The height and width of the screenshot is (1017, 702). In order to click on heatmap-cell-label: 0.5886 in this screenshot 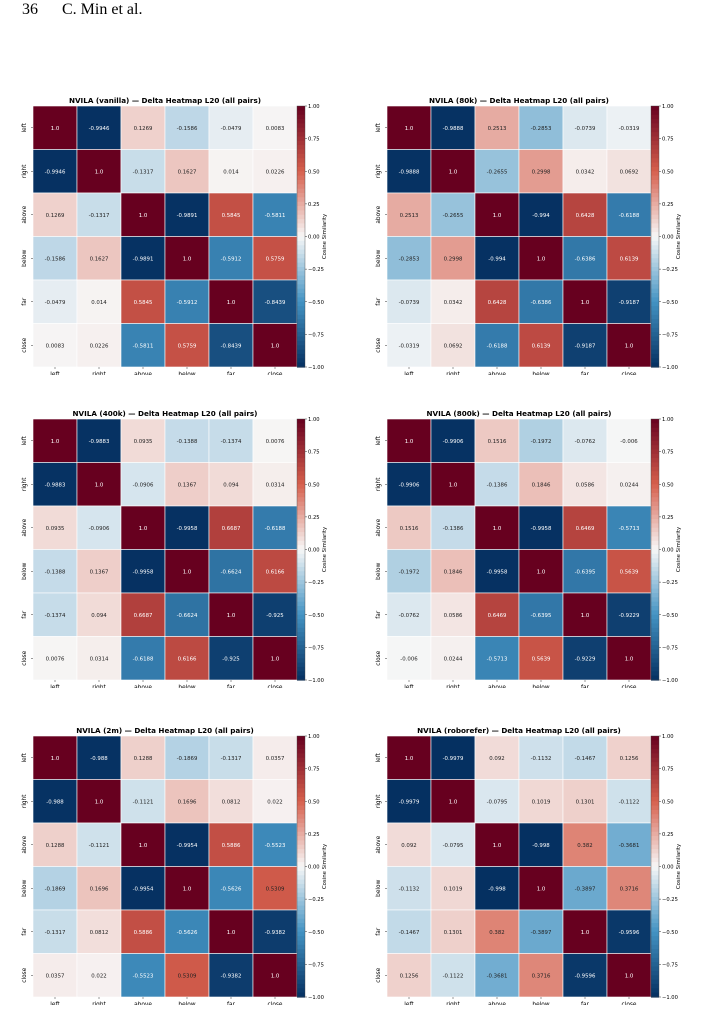, I will do `click(143, 933)`.